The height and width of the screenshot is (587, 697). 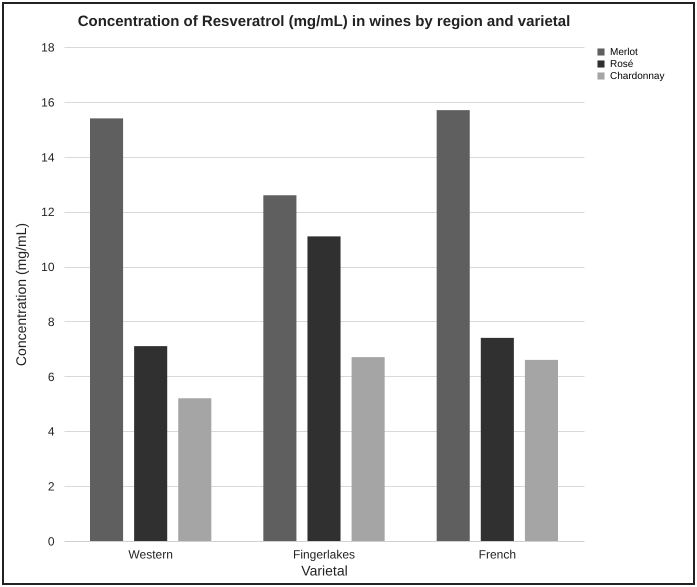 What do you see at coordinates (622, 64) in the screenshot?
I see `legend-label: Rosé` at bounding box center [622, 64].